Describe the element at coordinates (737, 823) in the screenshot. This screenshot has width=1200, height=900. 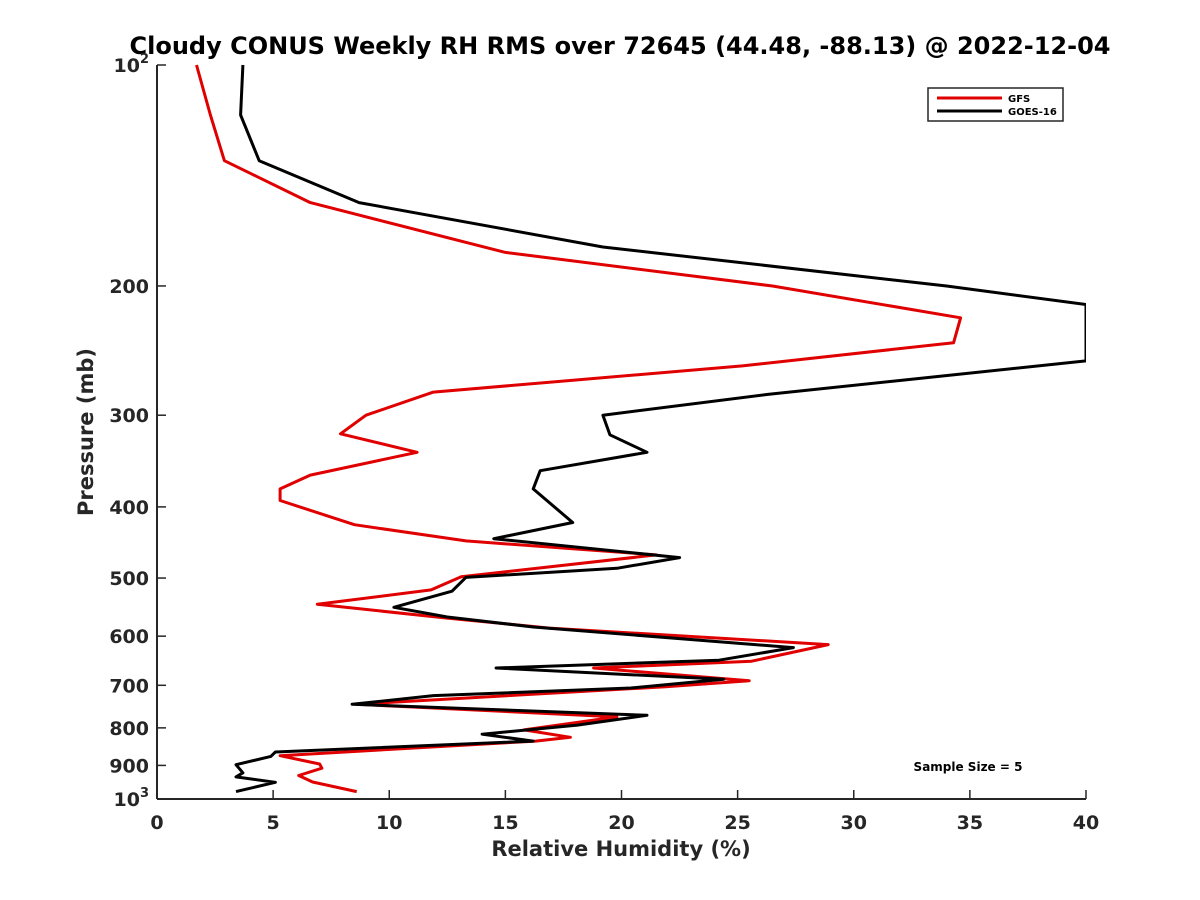
I see `x-tick-label: 25` at that location.